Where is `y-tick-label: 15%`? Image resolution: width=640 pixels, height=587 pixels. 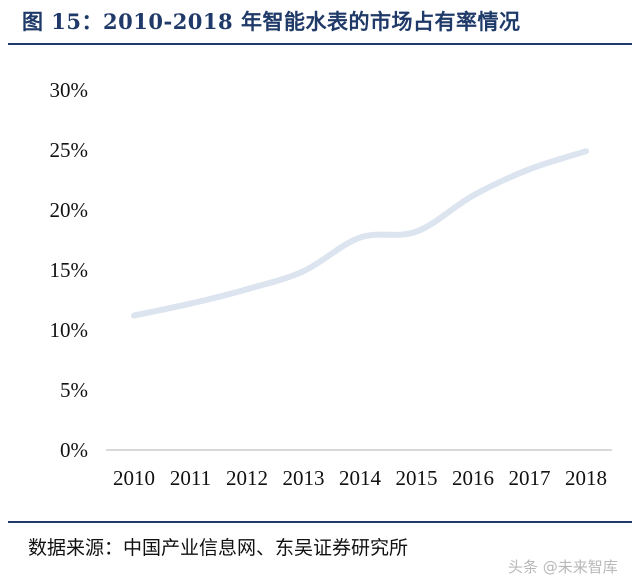
y-tick-label: 15% is located at coordinates (69, 270).